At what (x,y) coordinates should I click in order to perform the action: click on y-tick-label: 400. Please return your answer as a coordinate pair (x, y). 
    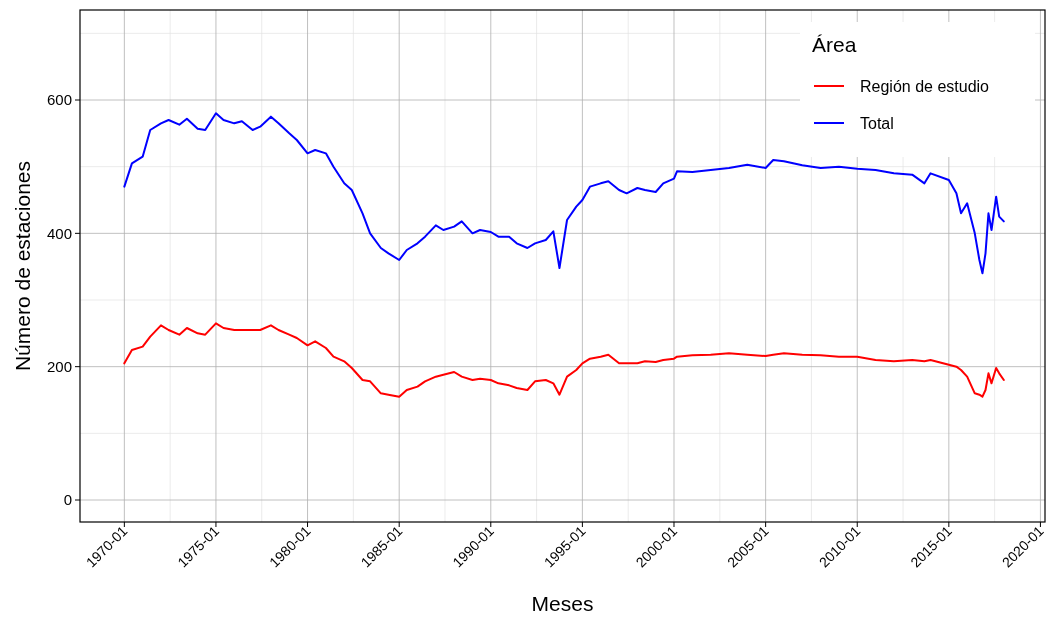
    Looking at the image, I should click on (59, 233).